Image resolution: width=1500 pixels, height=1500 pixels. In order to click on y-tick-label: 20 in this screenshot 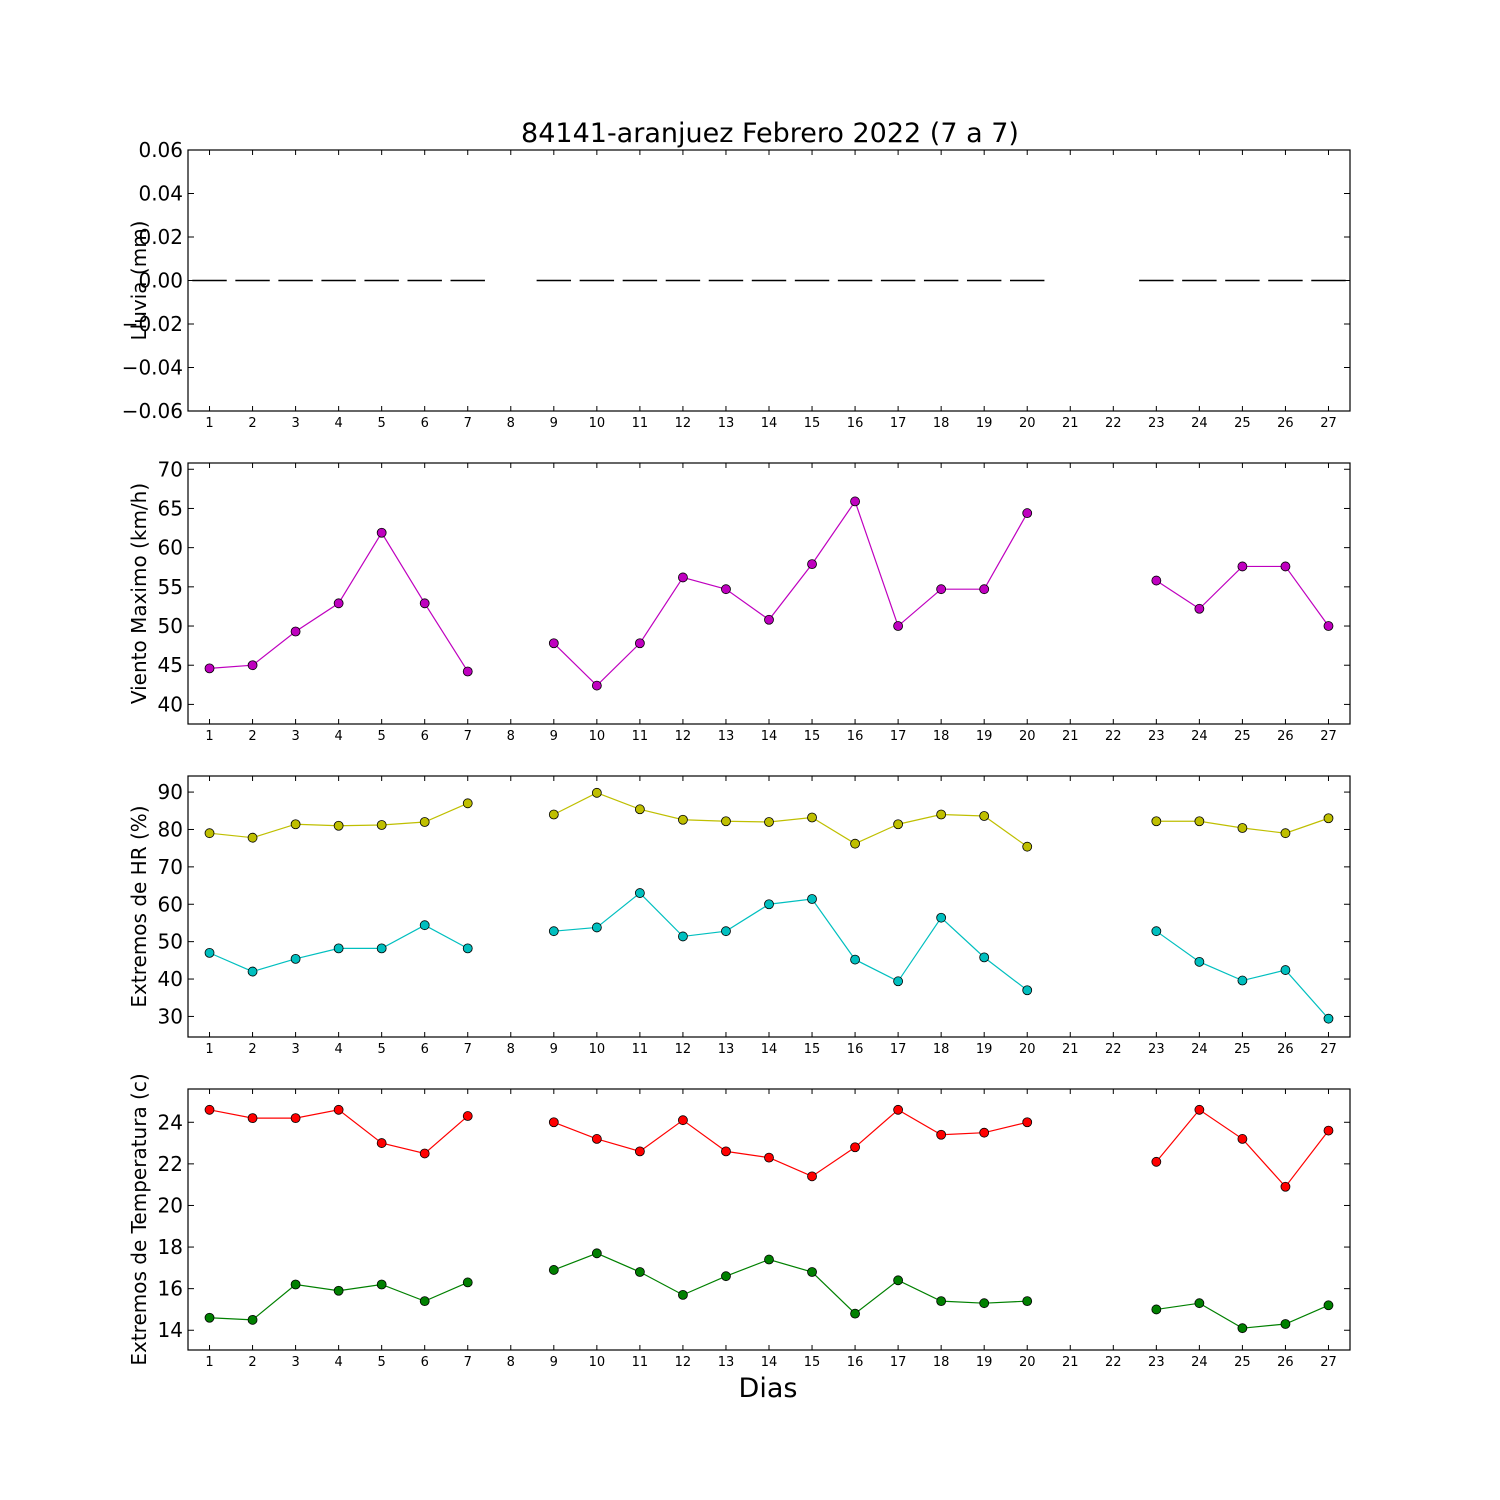, I will do `click(170, 1205)`.